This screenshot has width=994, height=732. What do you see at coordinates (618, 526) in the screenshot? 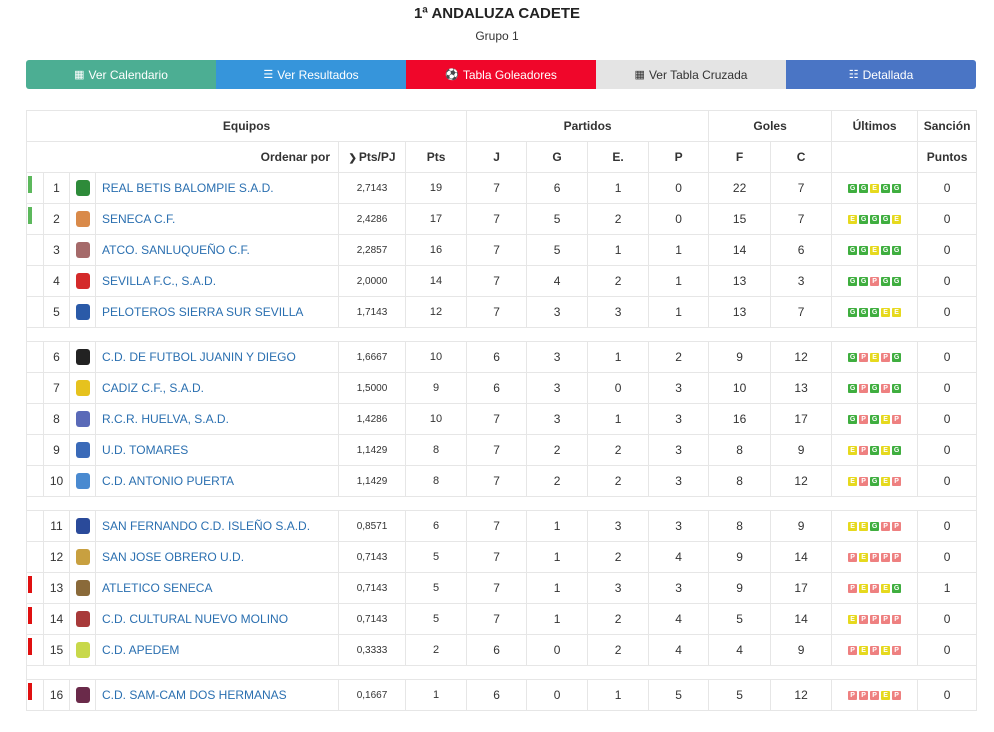
I see `drawn: 3` at bounding box center [618, 526].